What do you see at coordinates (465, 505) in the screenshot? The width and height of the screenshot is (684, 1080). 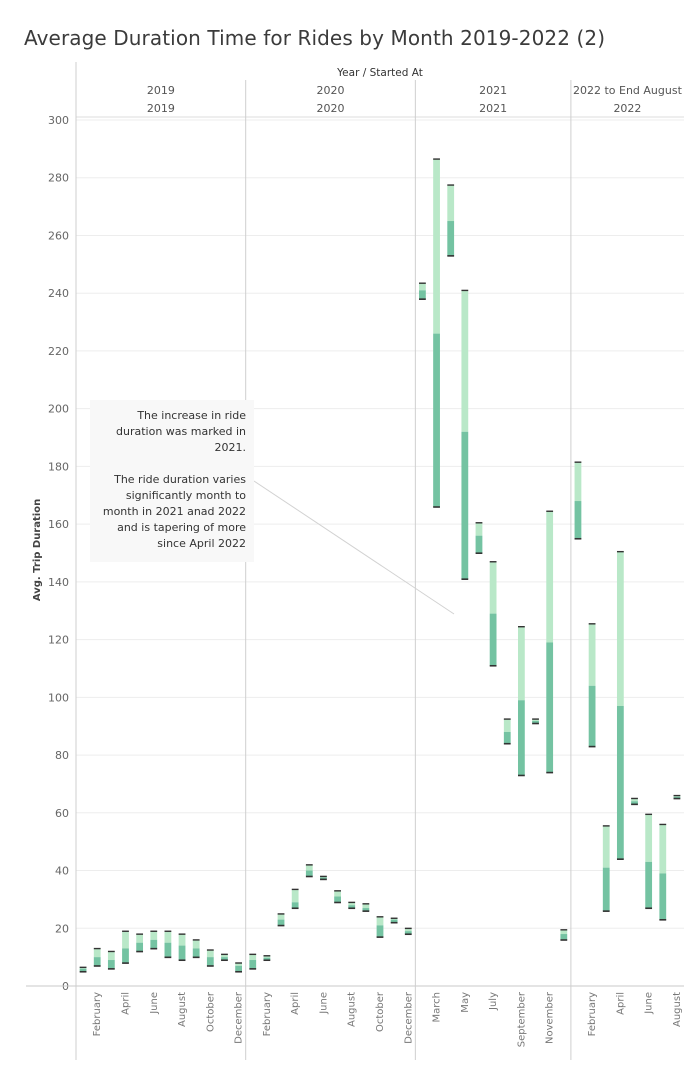 I see `bar-lower-may` at bounding box center [465, 505].